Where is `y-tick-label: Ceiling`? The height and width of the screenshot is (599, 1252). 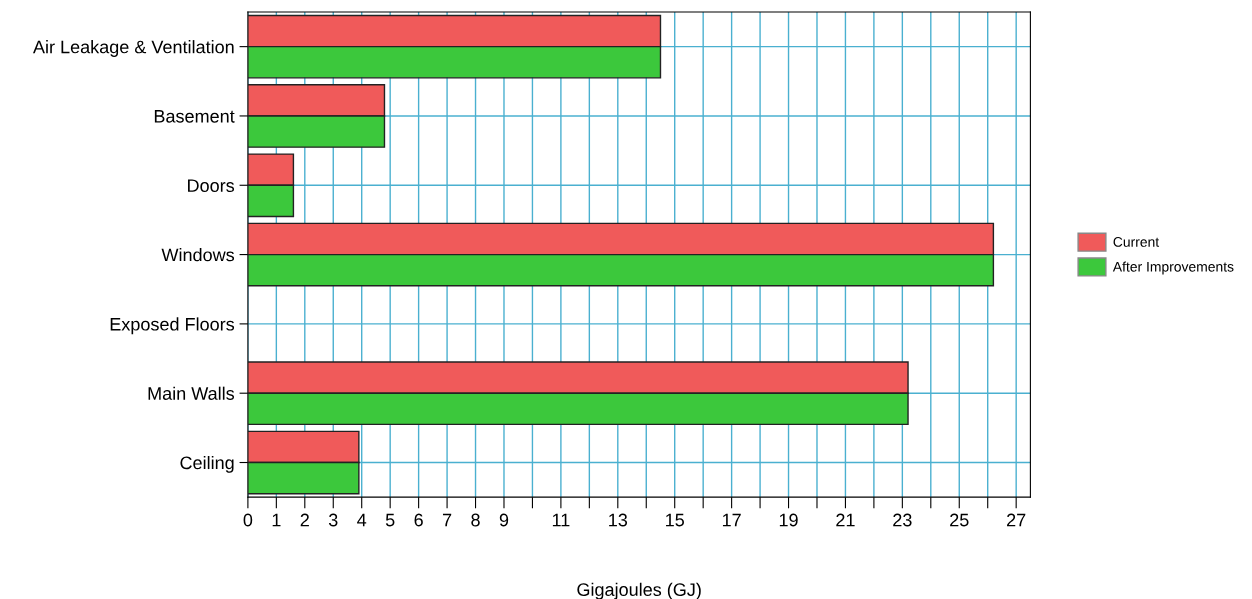
y-tick-label: Ceiling is located at coordinates (207, 464).